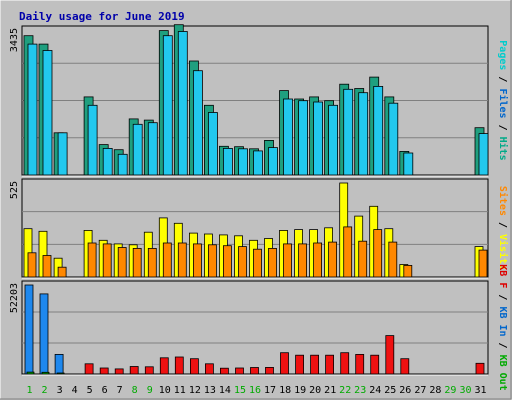  Describe the element at coordinates (300, 390) in the screenshot. I see `day-label-19: 19` at that location.